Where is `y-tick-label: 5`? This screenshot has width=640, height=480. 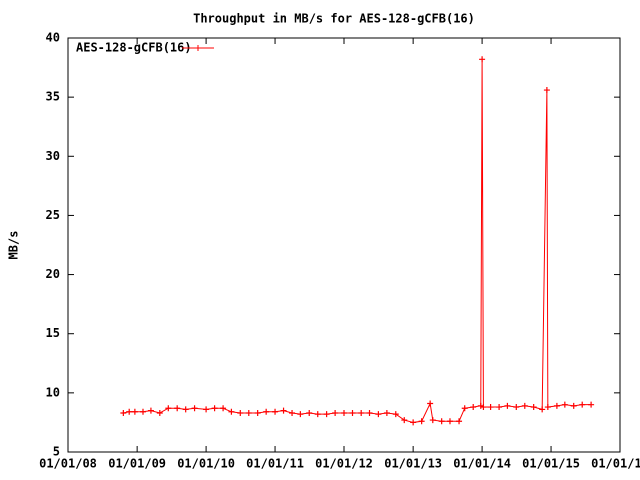 y-tick-label: 5 is located at coordinates (56, 452).